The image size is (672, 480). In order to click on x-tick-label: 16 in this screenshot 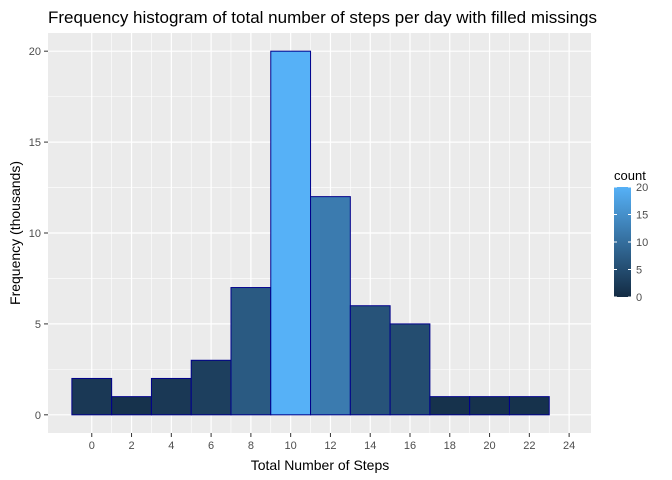, I will do `click(410, 446)`.